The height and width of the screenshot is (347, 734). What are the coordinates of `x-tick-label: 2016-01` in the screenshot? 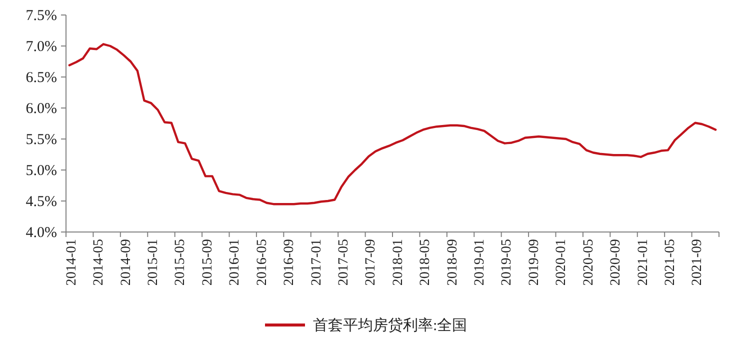 It's located at (235, 262).